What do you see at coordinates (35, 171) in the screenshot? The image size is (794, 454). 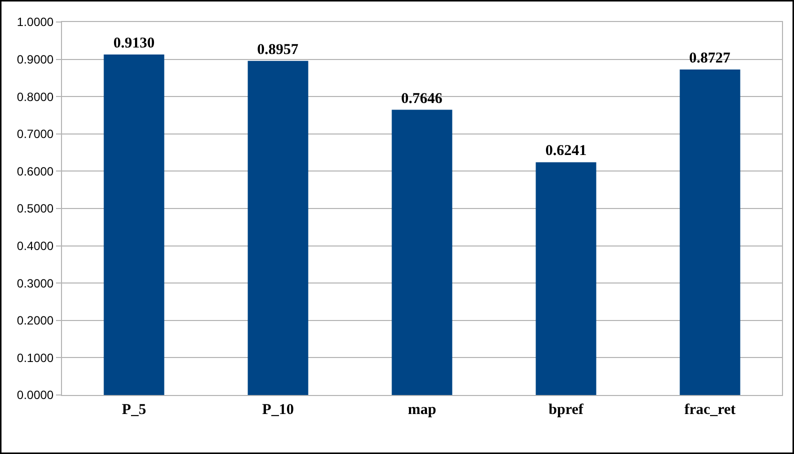 I see `y-tick-label: 0.6000` at bounding box center [35, 171].